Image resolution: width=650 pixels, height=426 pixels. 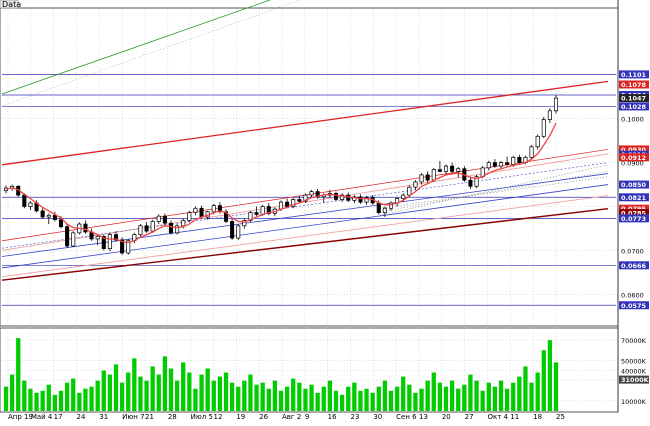 What do you see at coordinates (634, 402) in the screenshot?
I see `volume-tick-label: 10000K` at bounding box center [634, 402].